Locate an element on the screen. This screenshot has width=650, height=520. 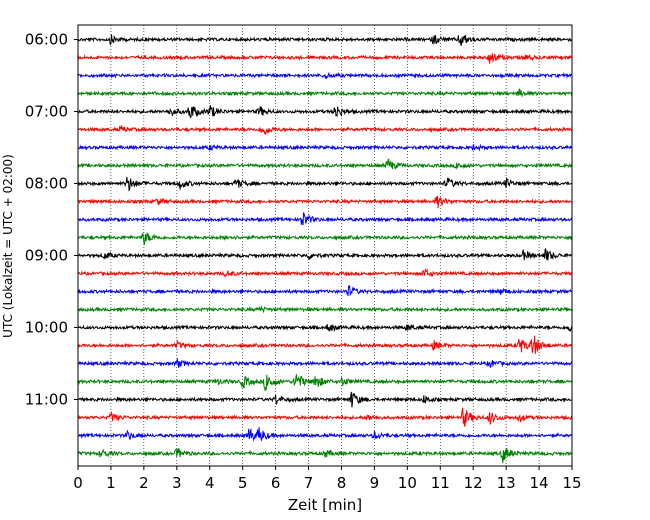
x-tick-label: 13 is located at coordinates (506, 483).